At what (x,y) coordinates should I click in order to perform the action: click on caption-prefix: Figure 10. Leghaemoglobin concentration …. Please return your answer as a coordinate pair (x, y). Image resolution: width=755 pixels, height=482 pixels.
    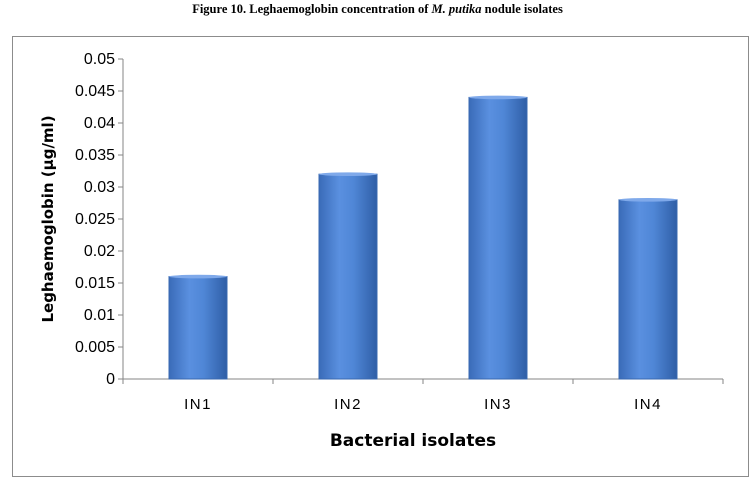
    Looking at the image, I should click on (310, 9).